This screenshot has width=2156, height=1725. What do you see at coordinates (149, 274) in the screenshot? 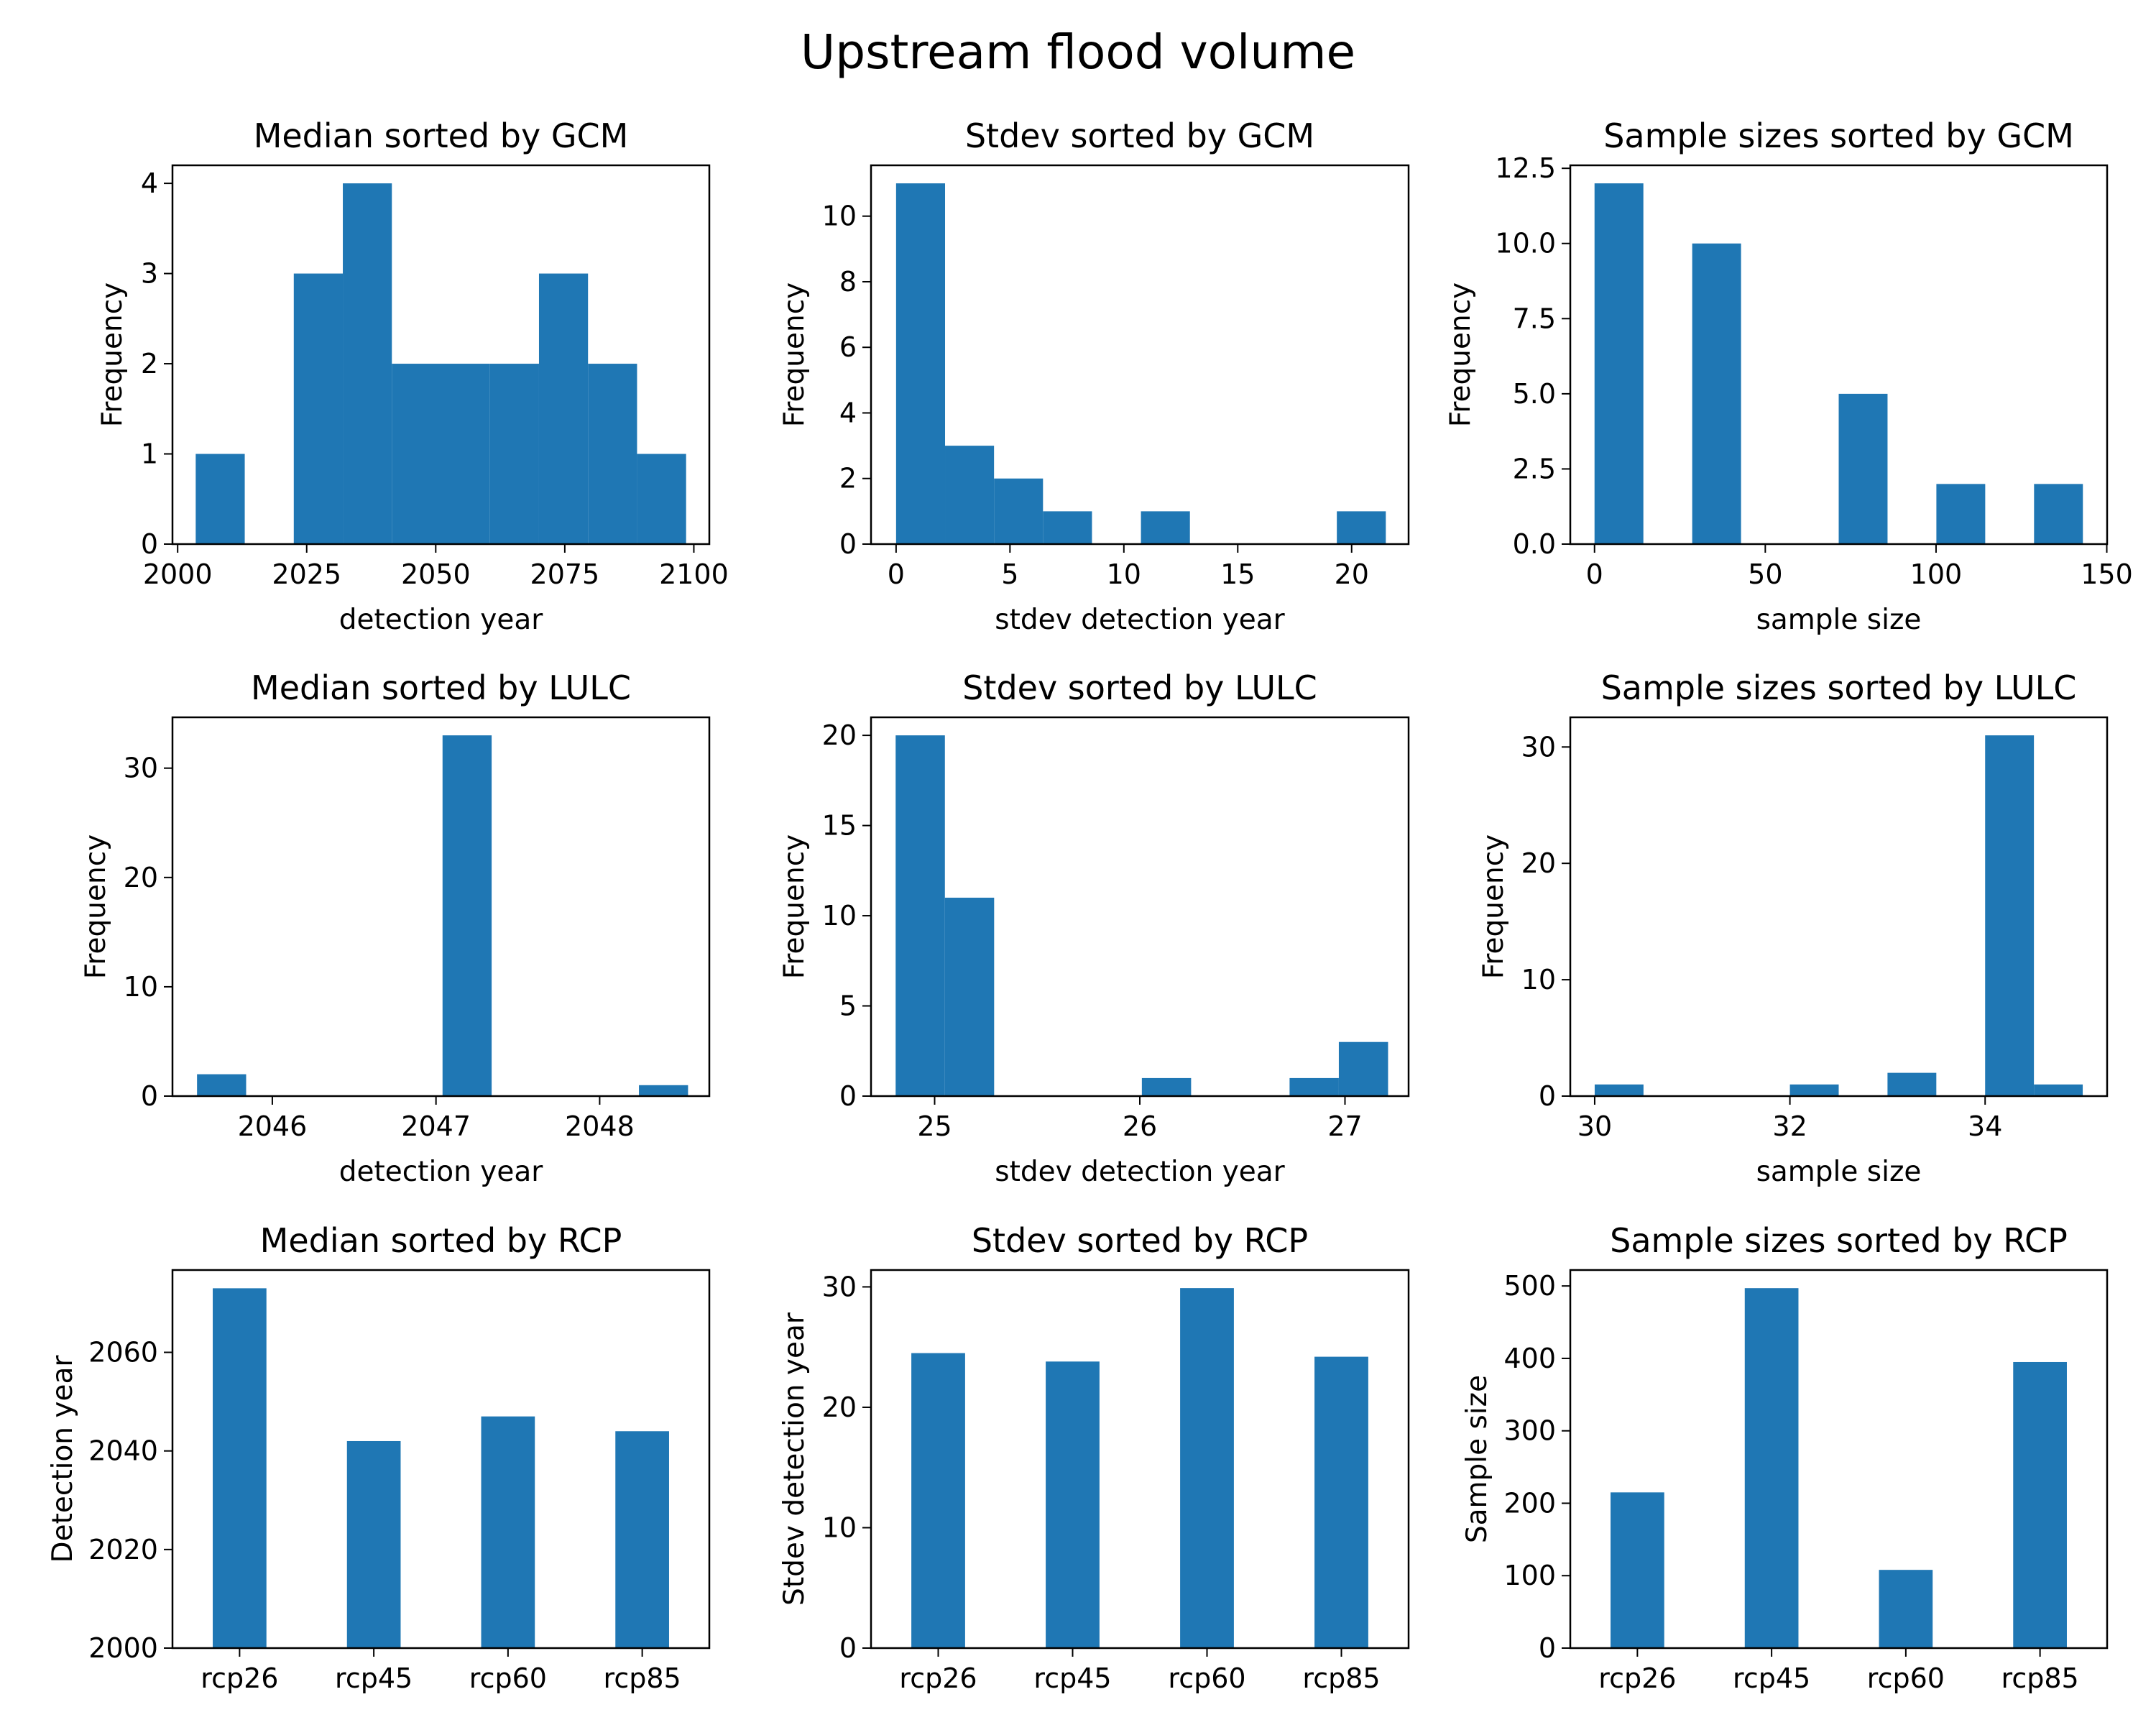
I see `y-tick-label: 3` at bounding box center [149, 274].